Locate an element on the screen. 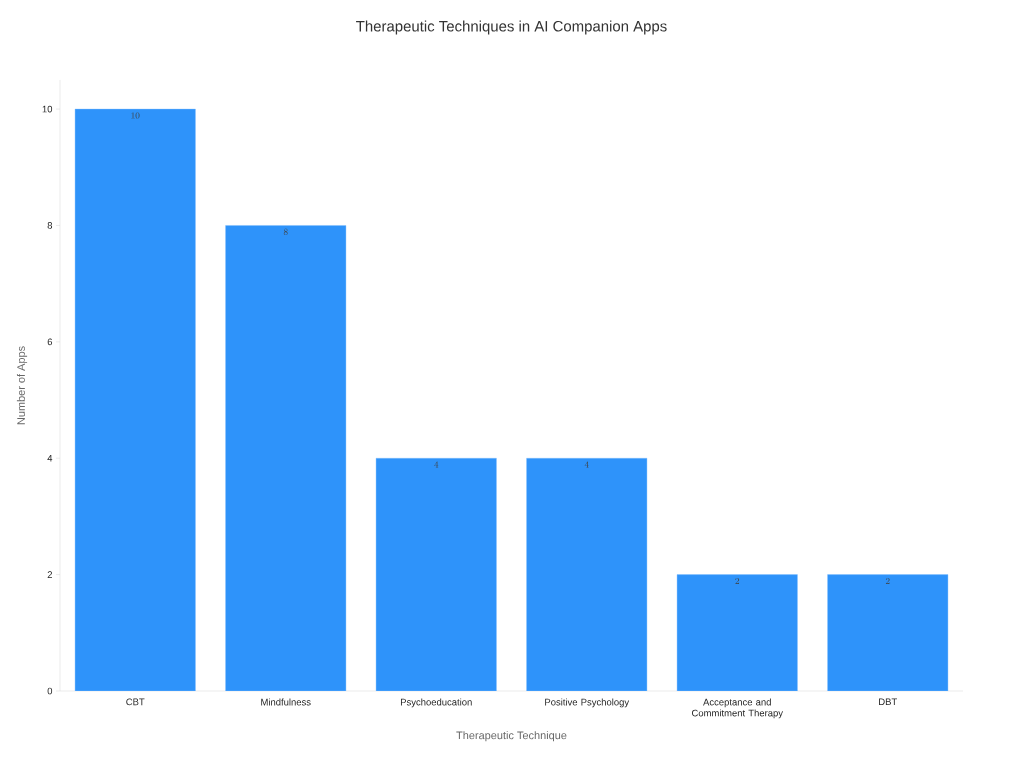 The image size is (1024, 768). y-tick-label: 2 is located at coordinates (50, 574).